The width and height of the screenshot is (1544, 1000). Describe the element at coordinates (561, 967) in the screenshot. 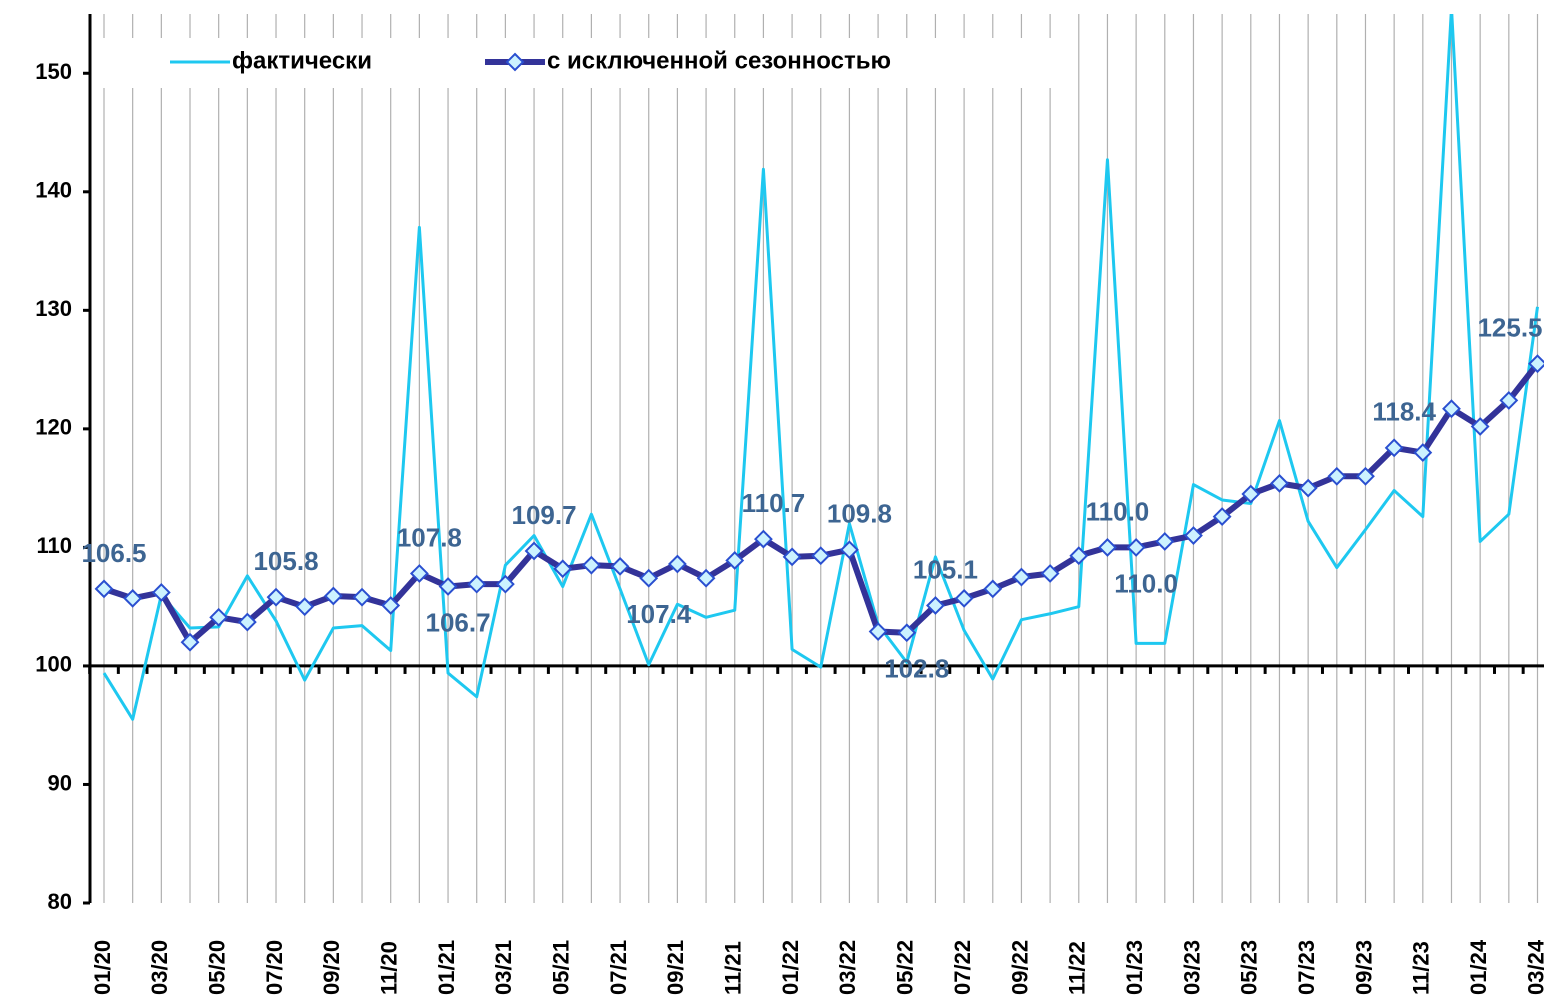

I see `x-tick-label: 05/21` at that location.